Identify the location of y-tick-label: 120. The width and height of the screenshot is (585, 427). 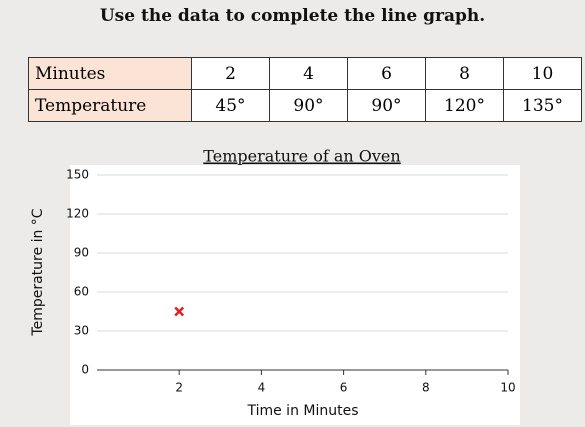
(77, 214).